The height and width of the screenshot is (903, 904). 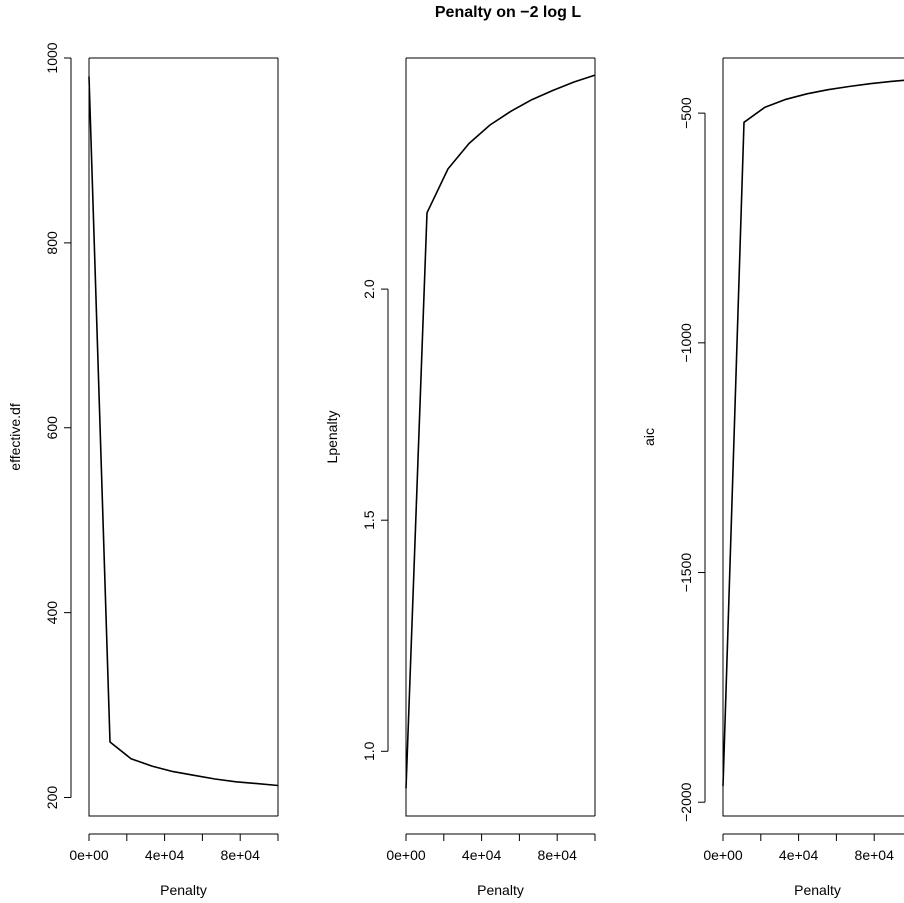 I want to click on y-tick-label: 1000, so click(x=52, y=57).